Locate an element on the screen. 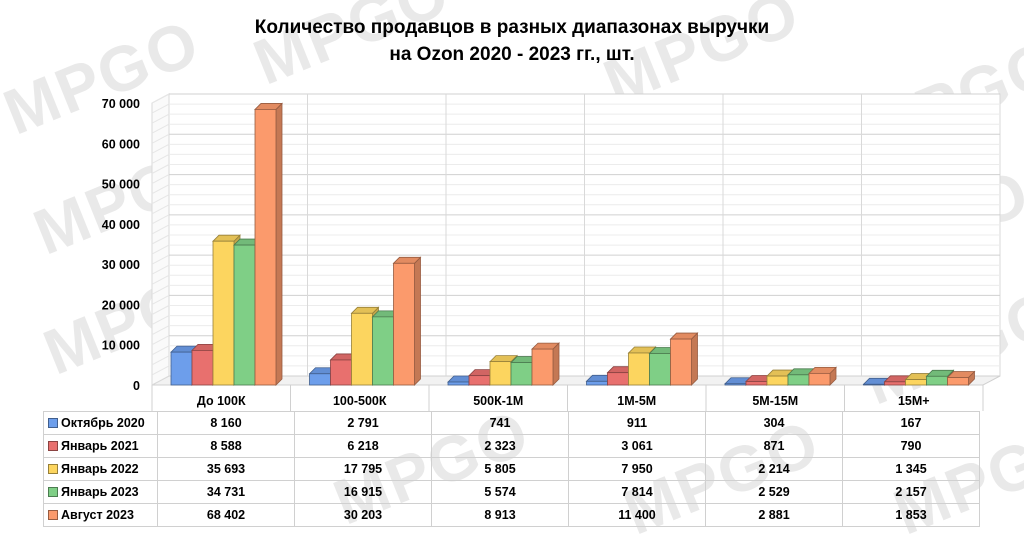  table-cell: 2 157 is located at coordinates (911, 492).